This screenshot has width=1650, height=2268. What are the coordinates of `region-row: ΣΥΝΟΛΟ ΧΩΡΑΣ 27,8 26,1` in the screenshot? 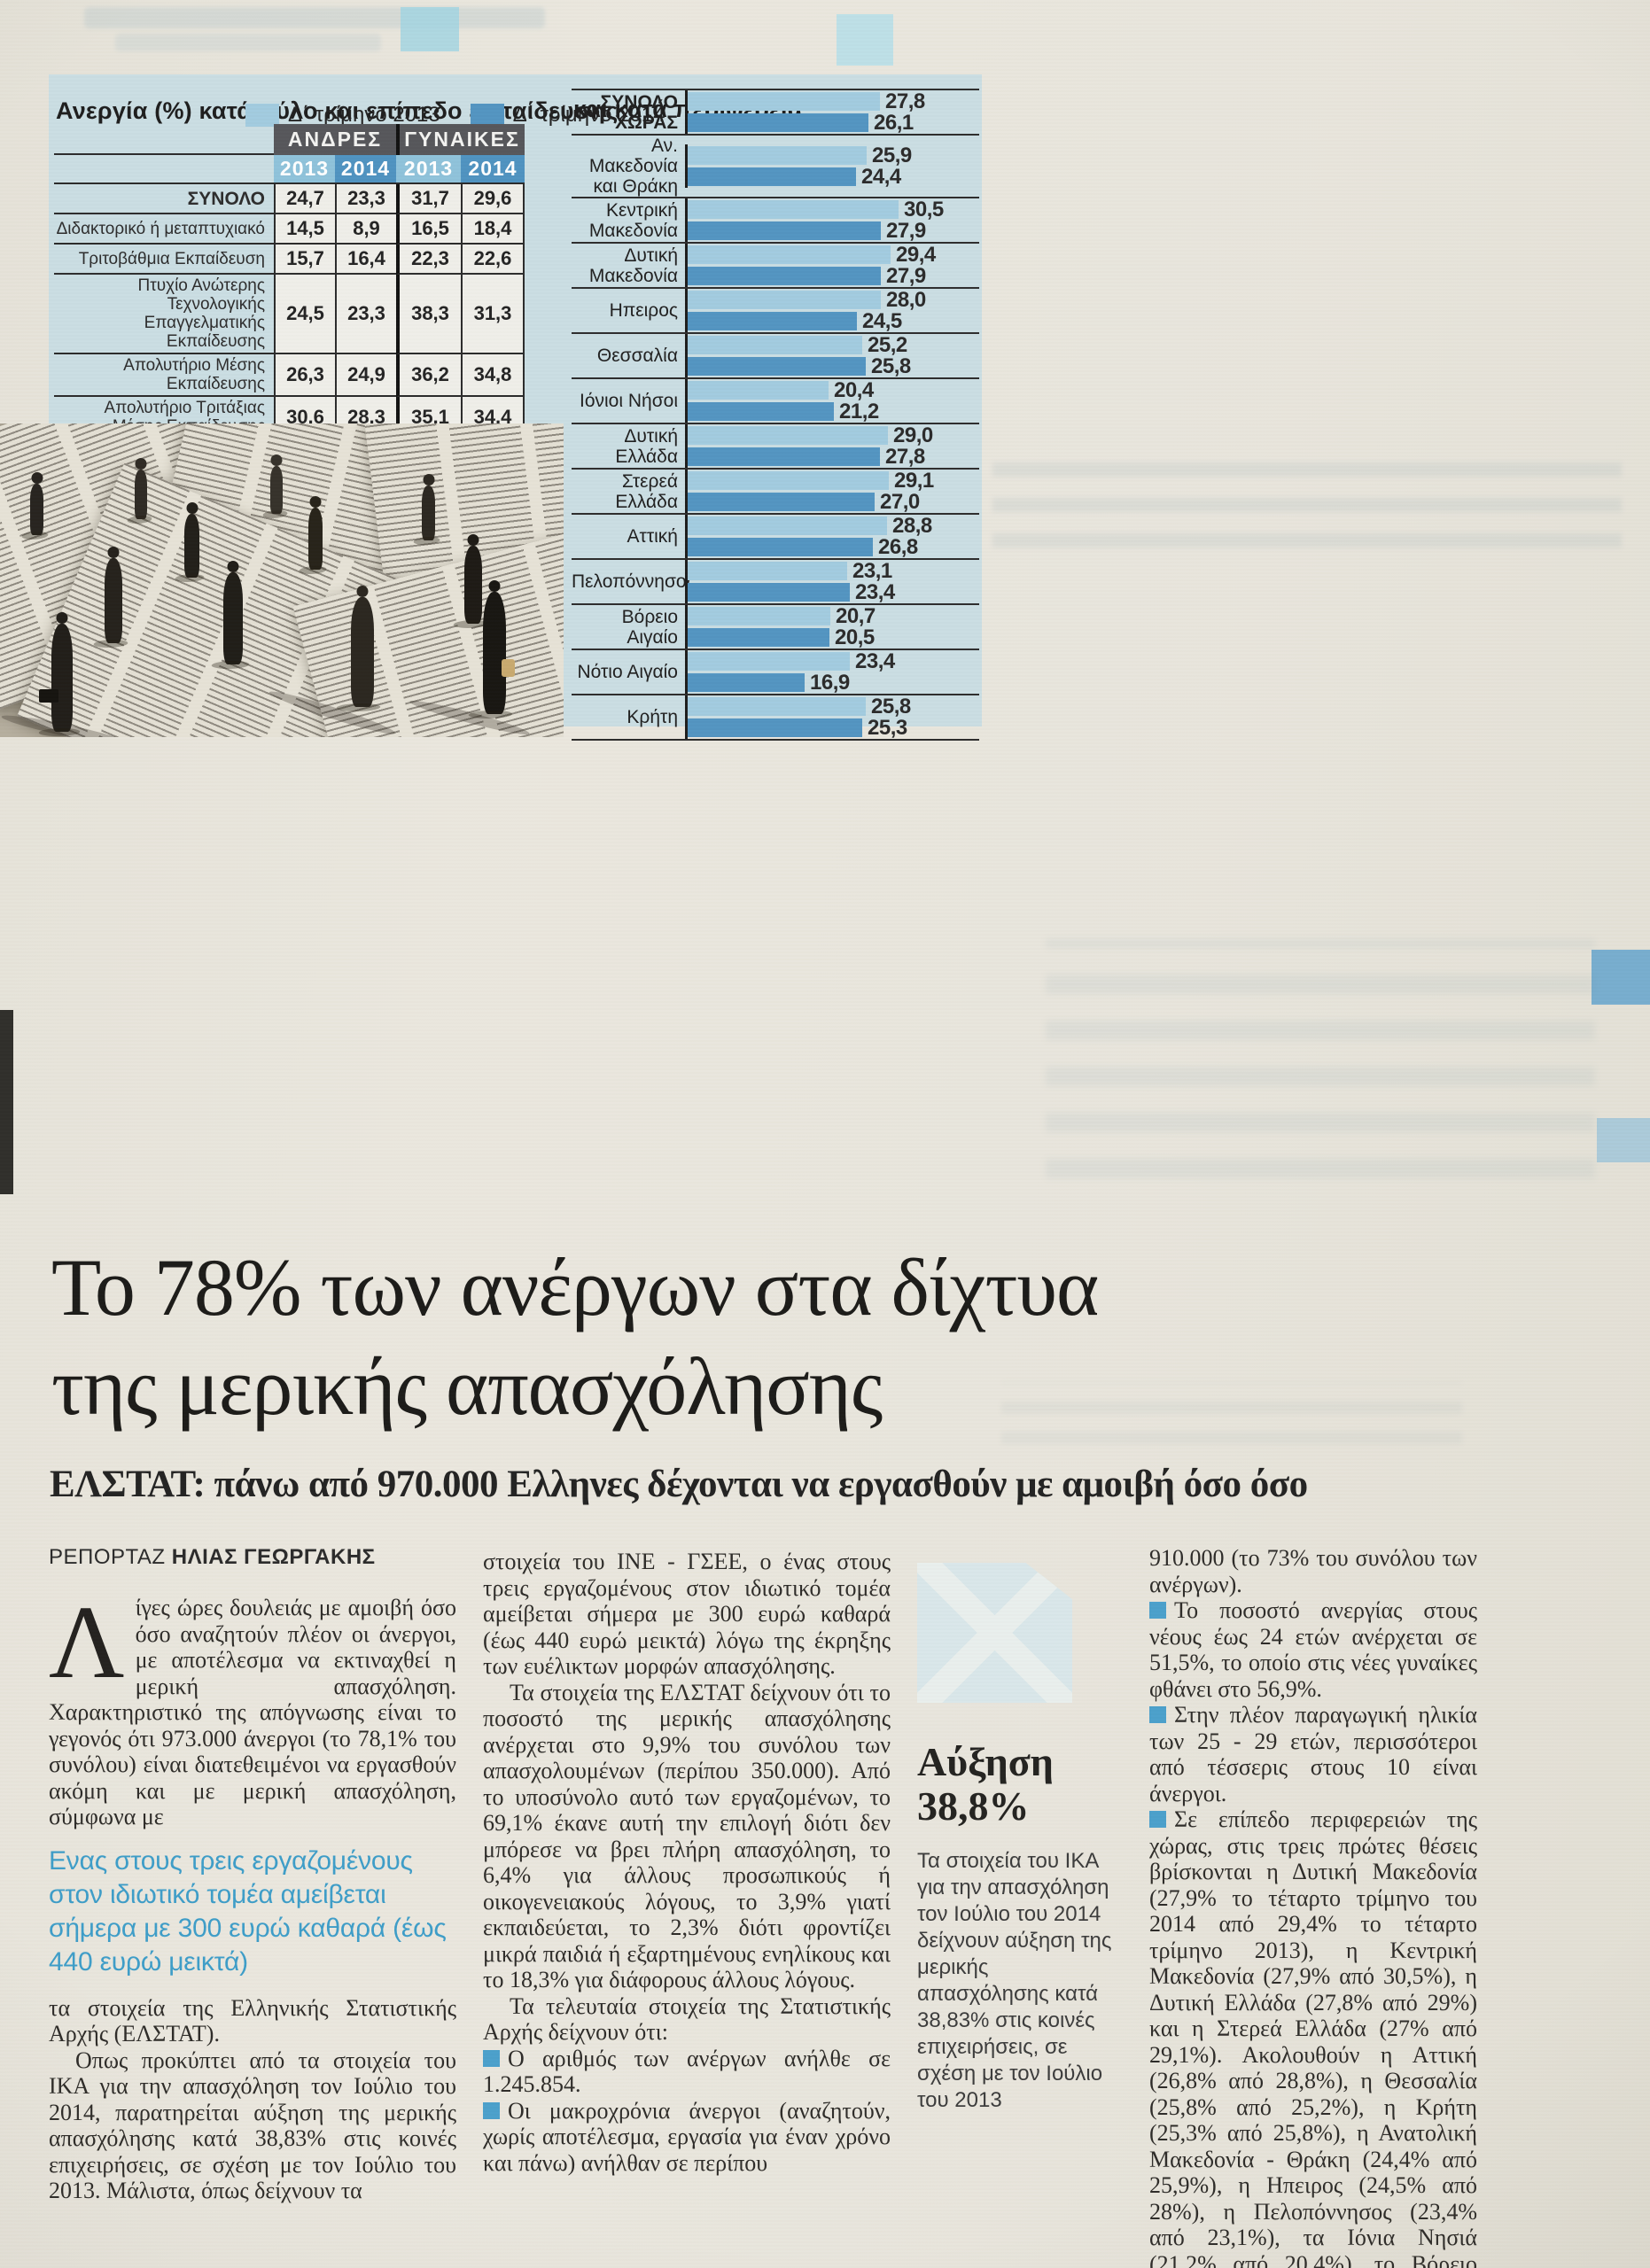 It's located at (775, 112).